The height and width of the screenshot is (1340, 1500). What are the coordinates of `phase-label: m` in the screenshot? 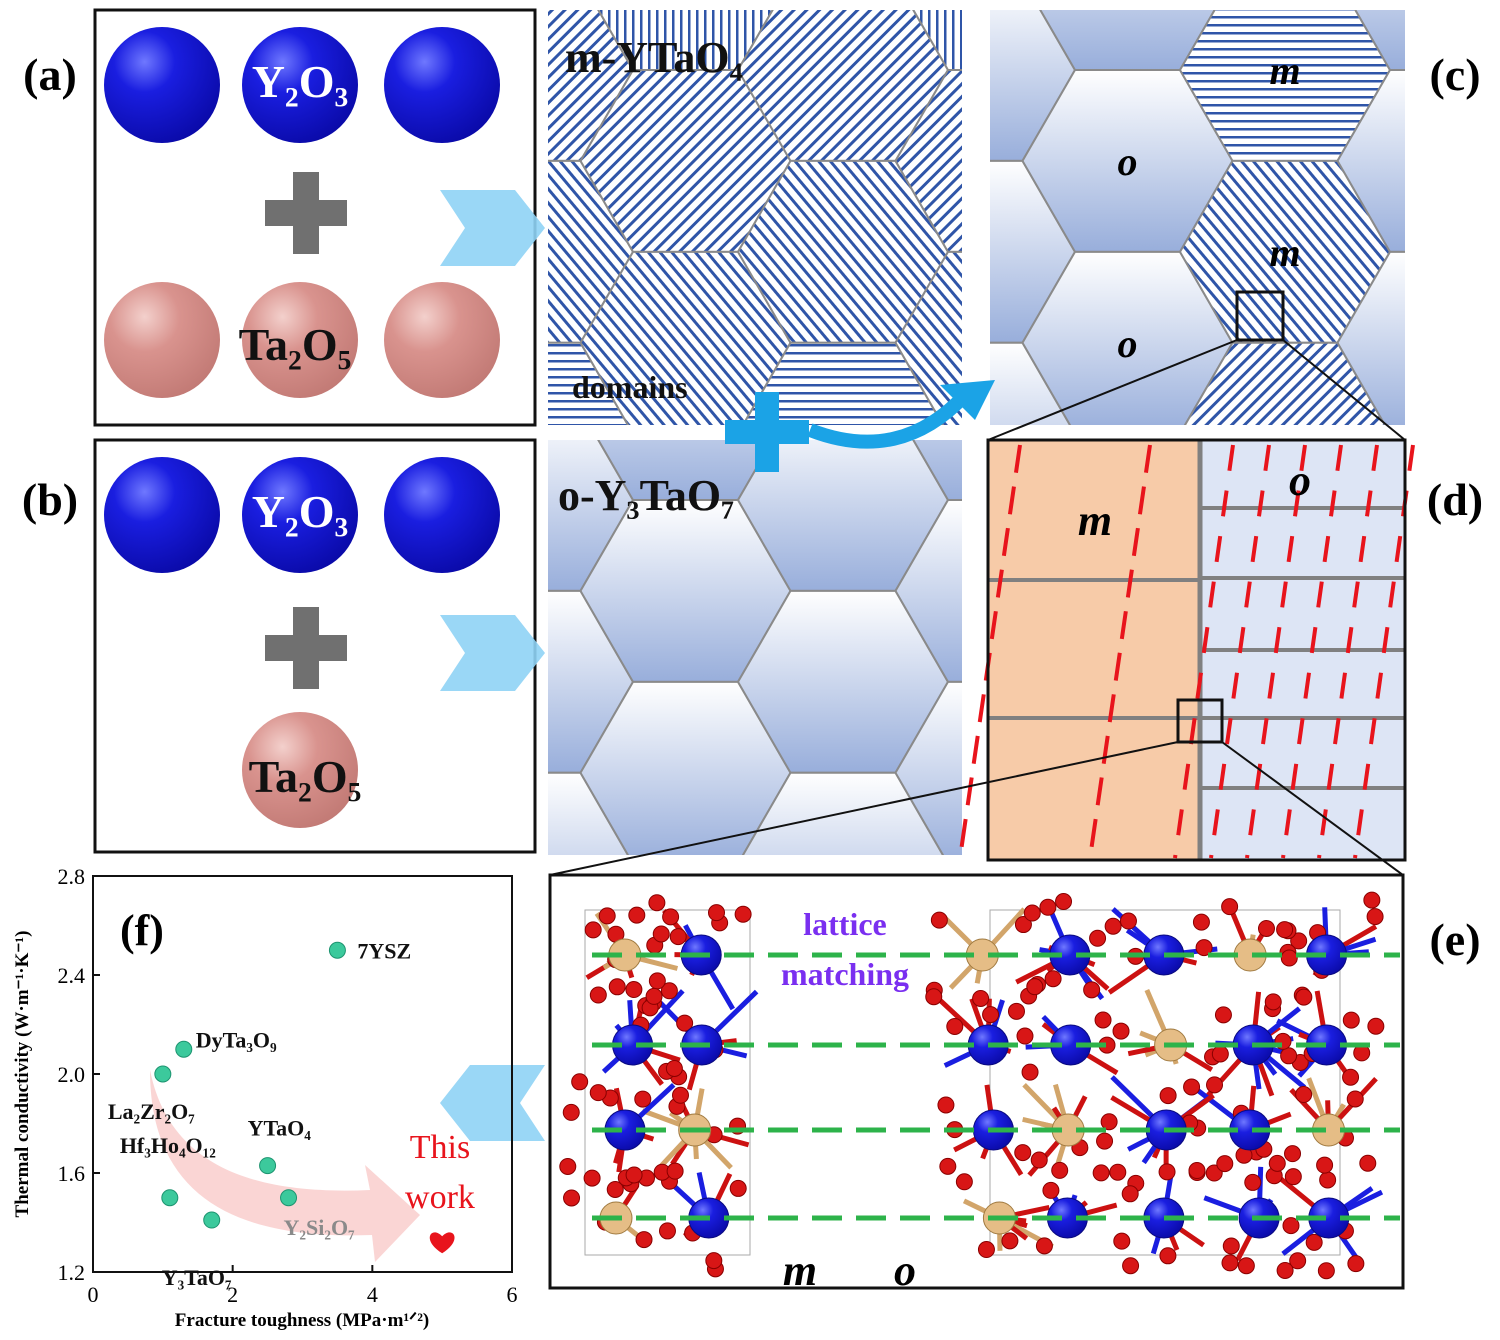 It's located at (1095, 520).